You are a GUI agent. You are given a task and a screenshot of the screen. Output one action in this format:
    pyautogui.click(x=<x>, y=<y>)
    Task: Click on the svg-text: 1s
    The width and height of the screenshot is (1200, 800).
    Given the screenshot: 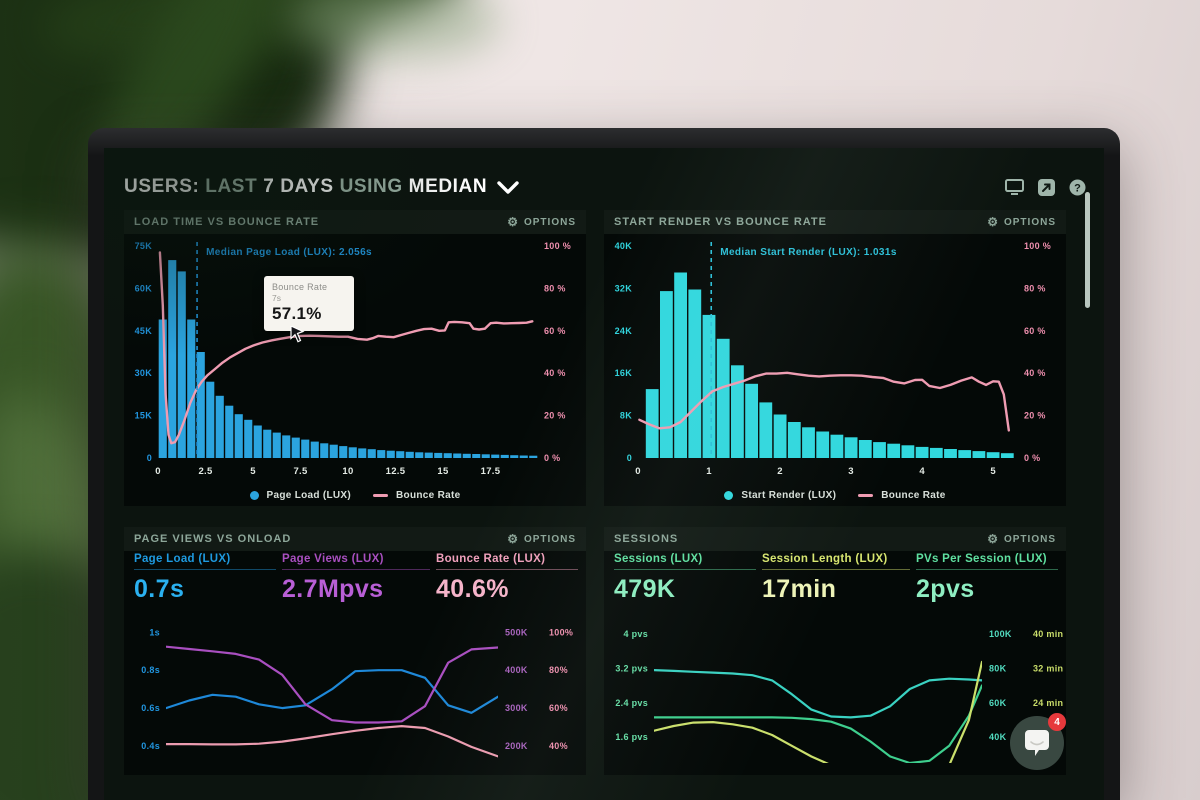 What is the action you would take?
    pyautogui.click(x=154, y=632)
    